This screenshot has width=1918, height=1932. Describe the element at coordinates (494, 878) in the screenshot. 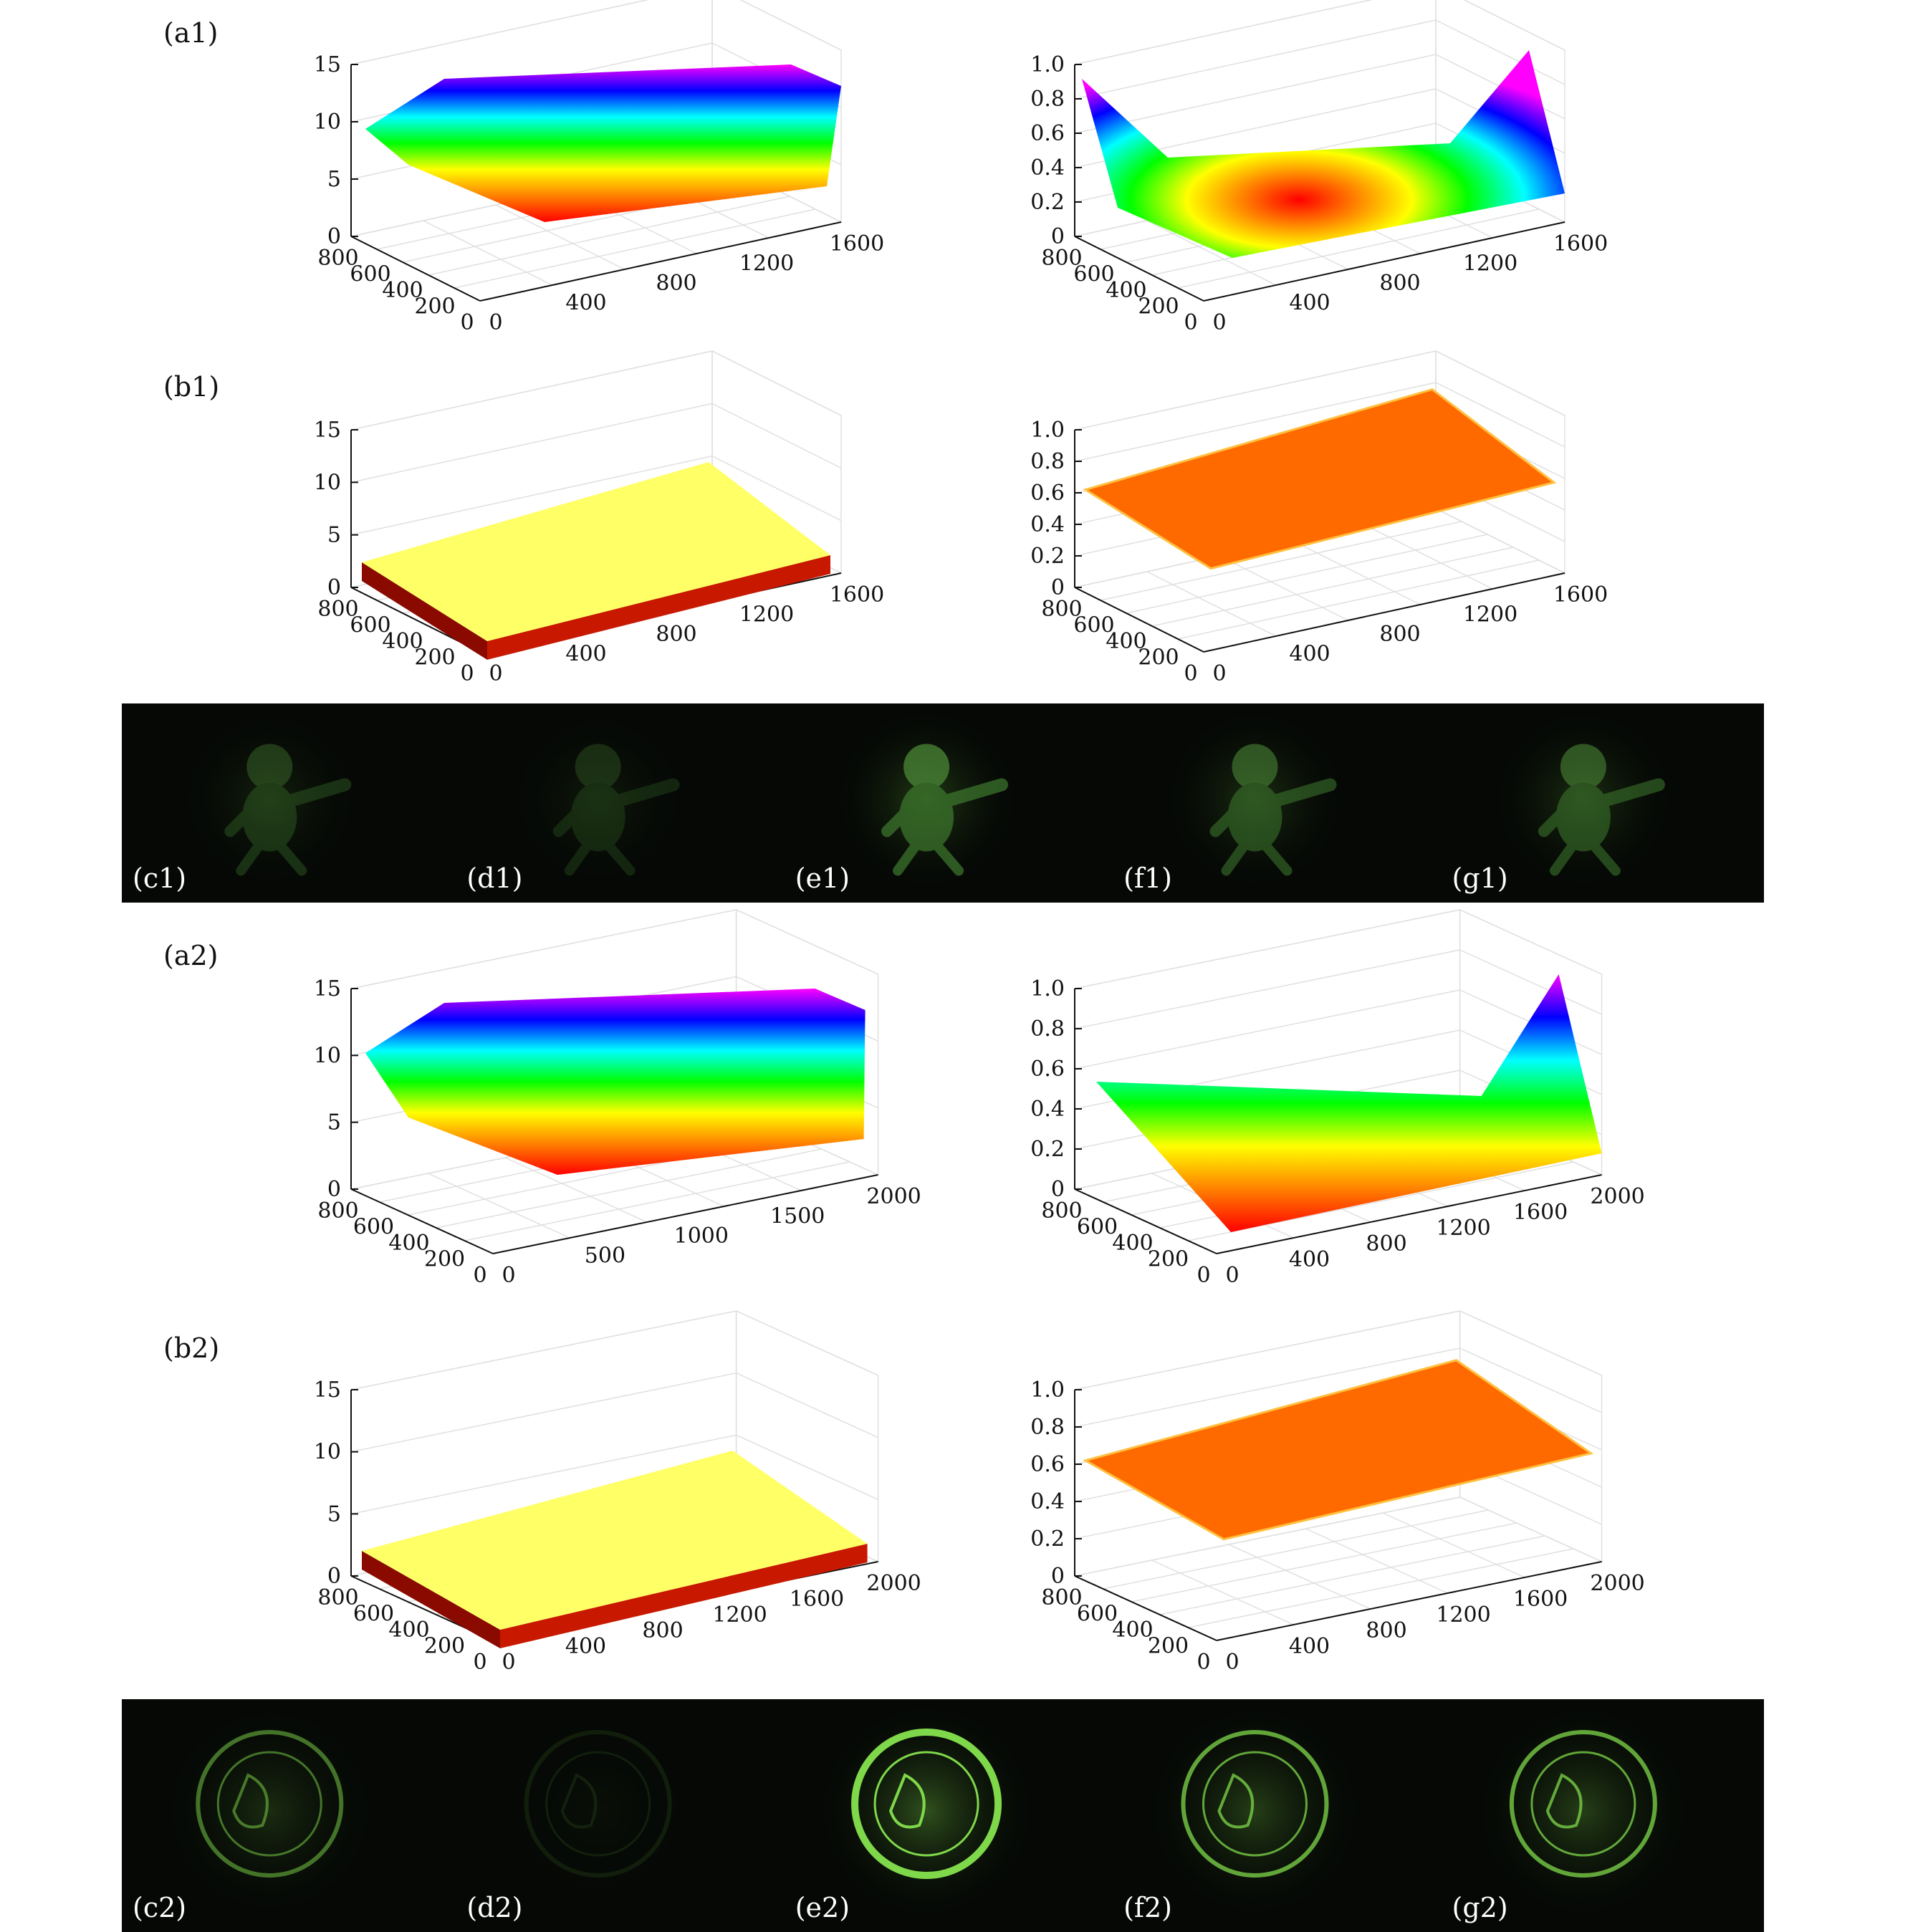

I see `photo-panel-label: (d1)` at that location.